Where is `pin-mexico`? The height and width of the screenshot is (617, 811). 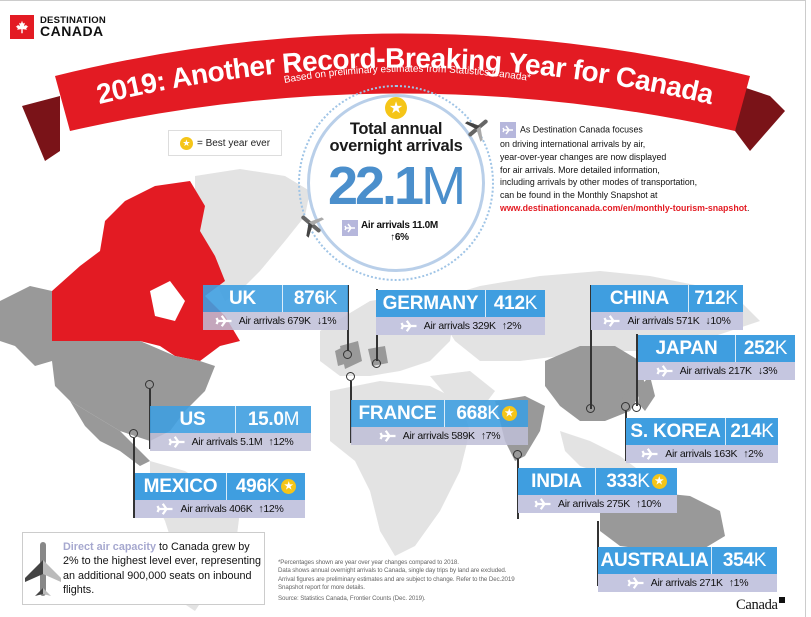
pin-mexico is located at coordinates (133, 433).